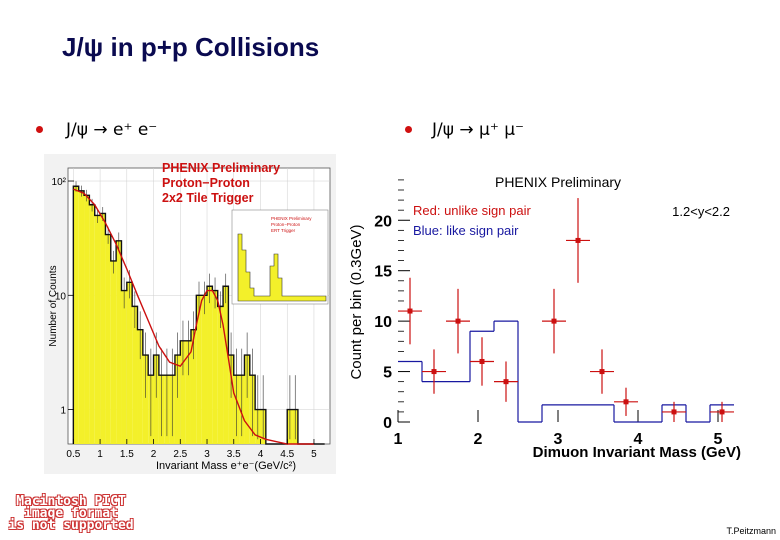  What do you see at coordinates (286, 224) in the screenshot?
I see `inset-annotation-collision: Proton−Proton` at bounding box center [286, 224].